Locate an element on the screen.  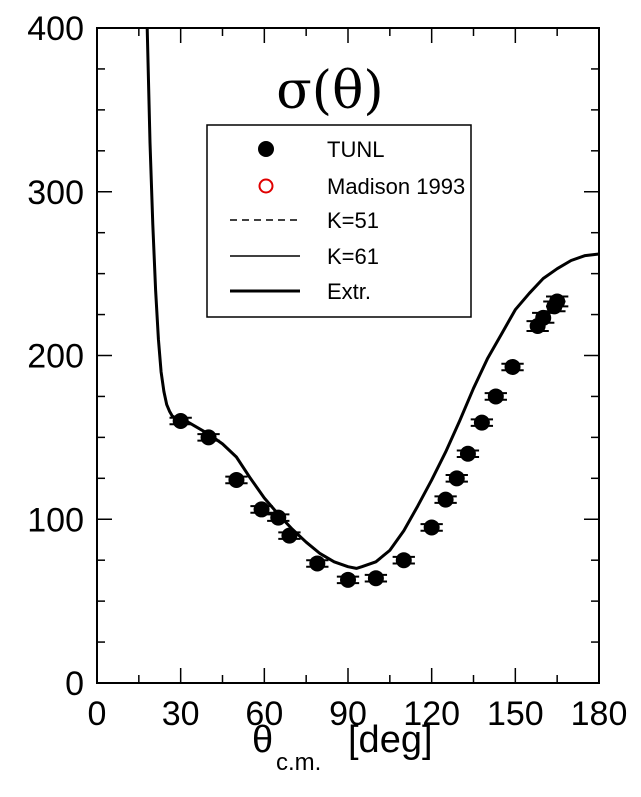
x-tick-label: 30 is located at coordinates (181, 714).